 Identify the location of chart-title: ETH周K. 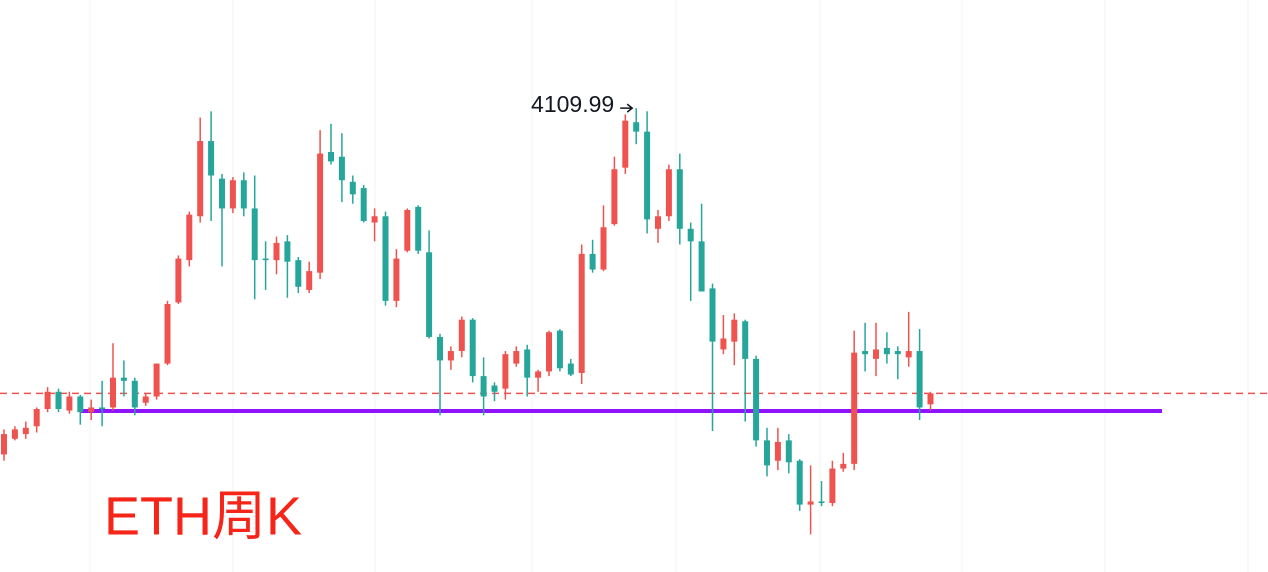
(203, 516).